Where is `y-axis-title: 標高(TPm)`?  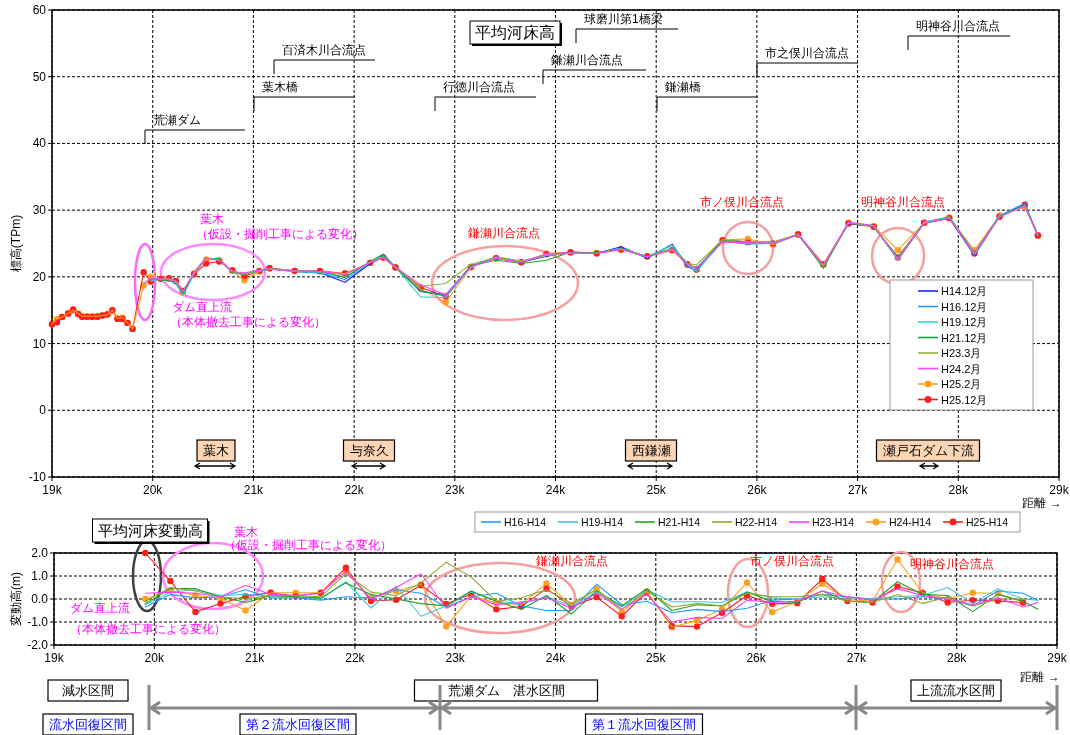 y-axis-title: 標高(TPm) is located at coordinates (16, 243).